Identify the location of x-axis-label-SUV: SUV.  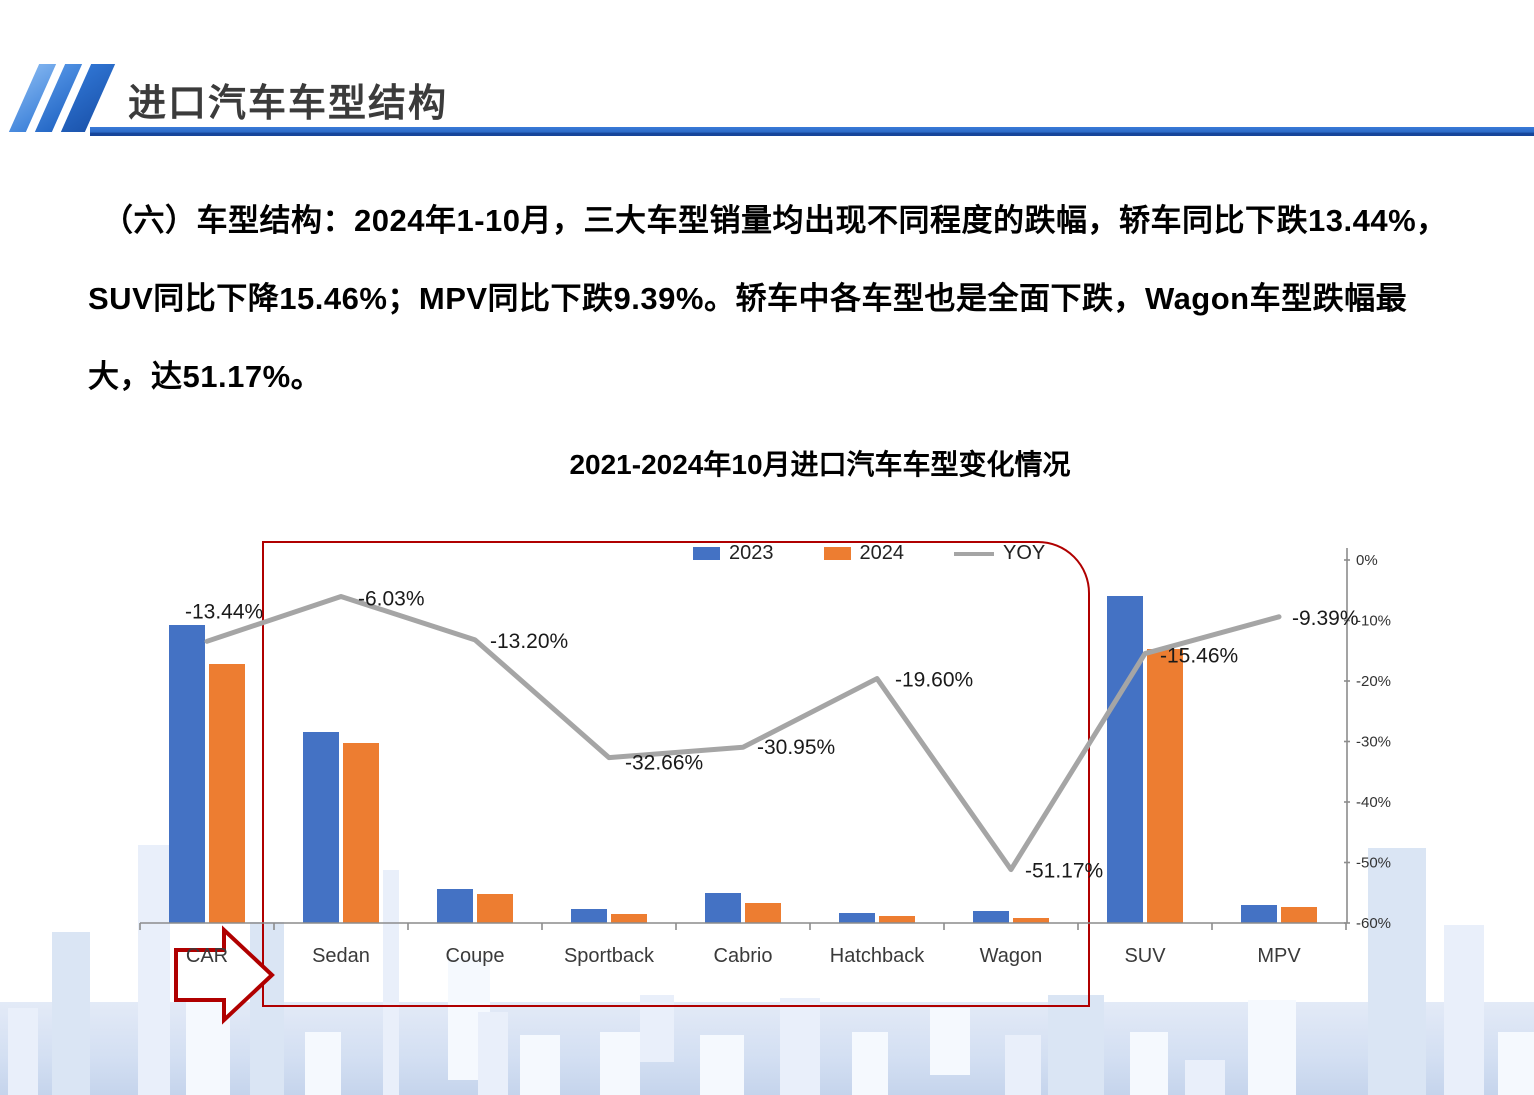
(1145, 956).